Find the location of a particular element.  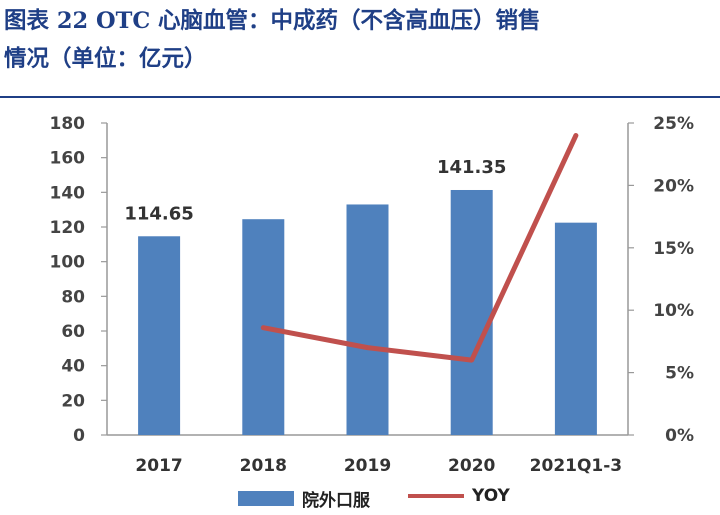

legend-bar-swatch is located at coordinates (266, 498).